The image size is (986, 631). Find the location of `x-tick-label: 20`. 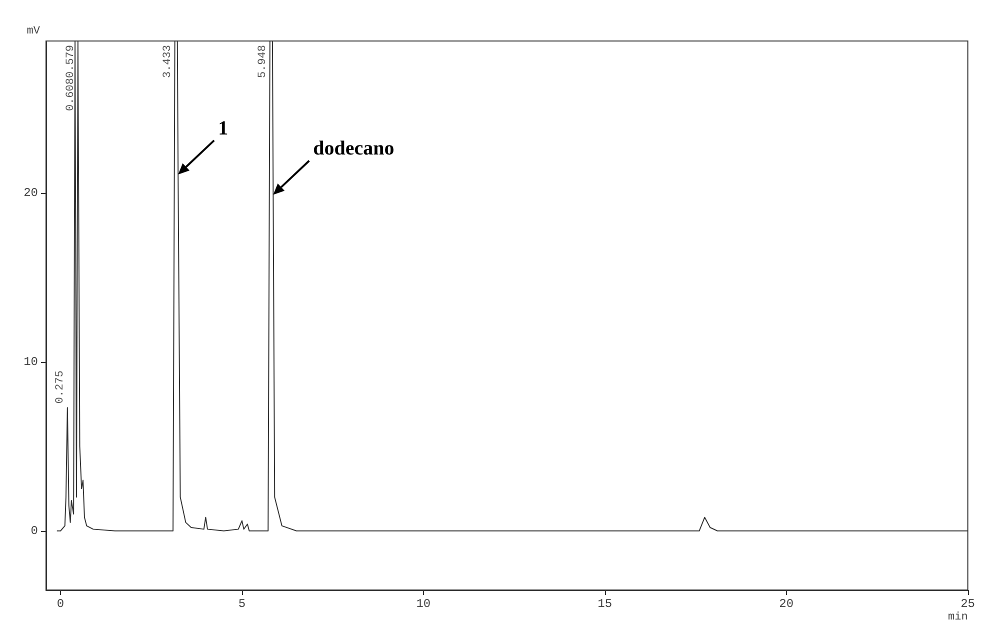

x-tick-label: 20 is located at coordinates (786, 604).